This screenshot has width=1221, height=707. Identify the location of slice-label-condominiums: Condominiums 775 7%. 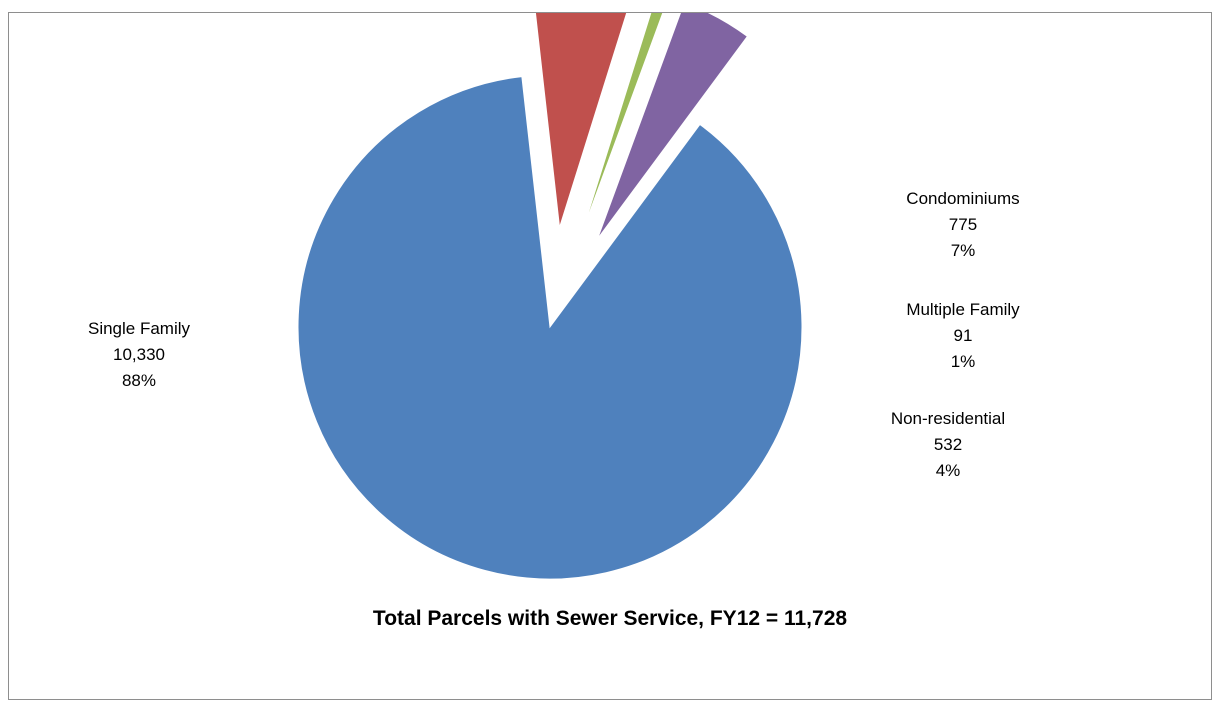
(962, 225).